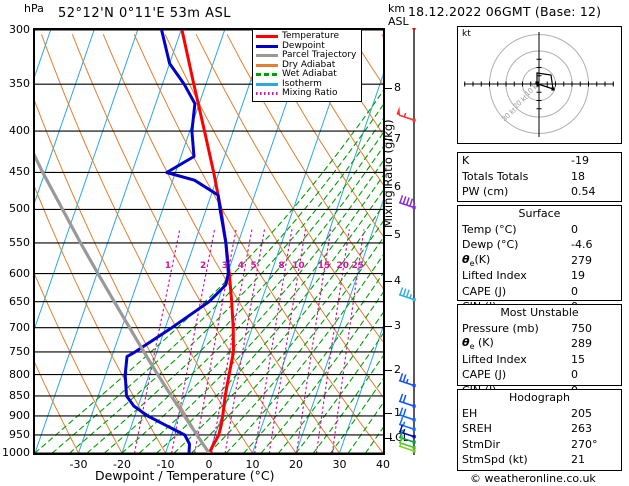  Describe the element at coordinates (581, 260) in the screenshot. I see `row-value: 279` at that location.